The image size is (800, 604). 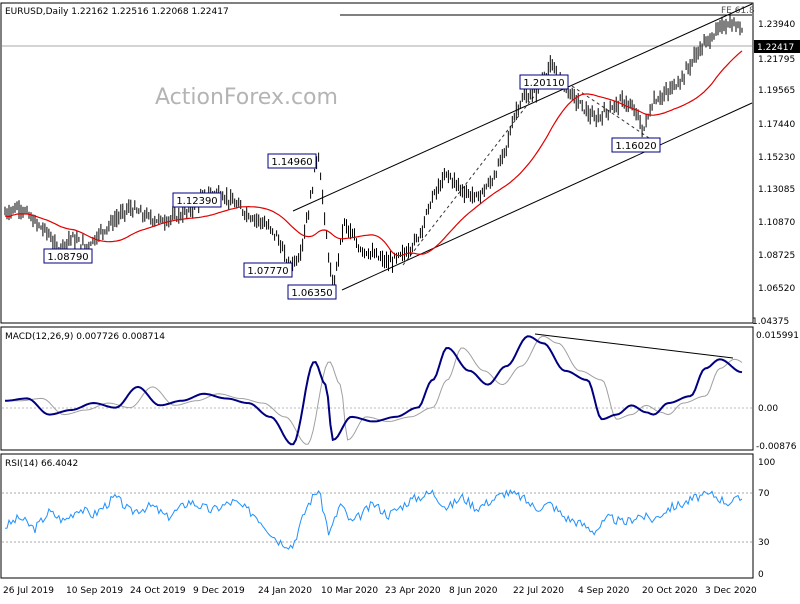 What do you see at coordinates (770, 322) in the screenshot?
I see `price-tick: 1.04375` at bounding box center [770, 322].